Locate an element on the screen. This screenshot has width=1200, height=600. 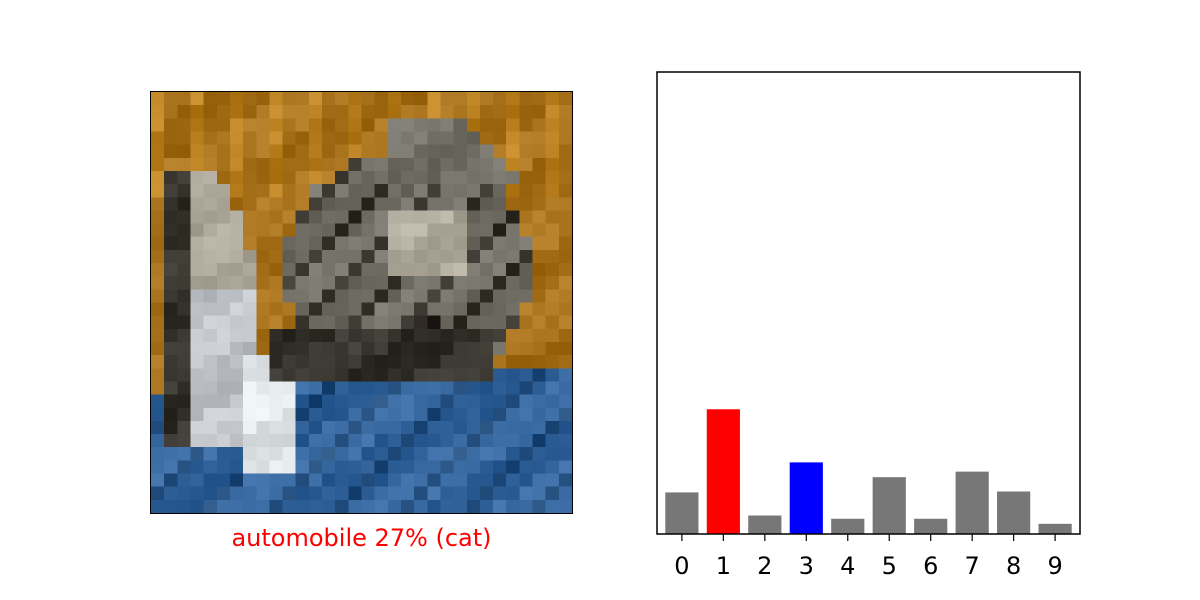
prediction-caption: automobile 27% (cat) is located at coordinates (361, 538).